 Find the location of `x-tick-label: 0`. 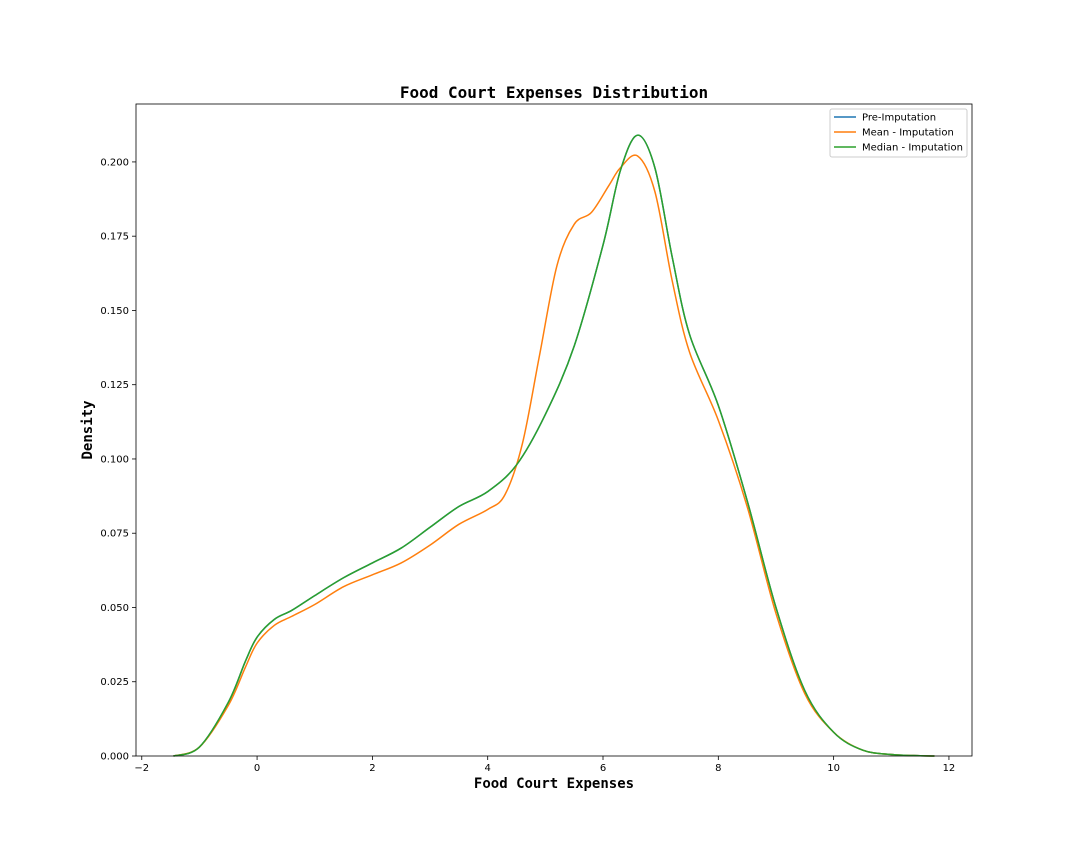

x-tick-label: 0 is located at coordinates (257, 768).